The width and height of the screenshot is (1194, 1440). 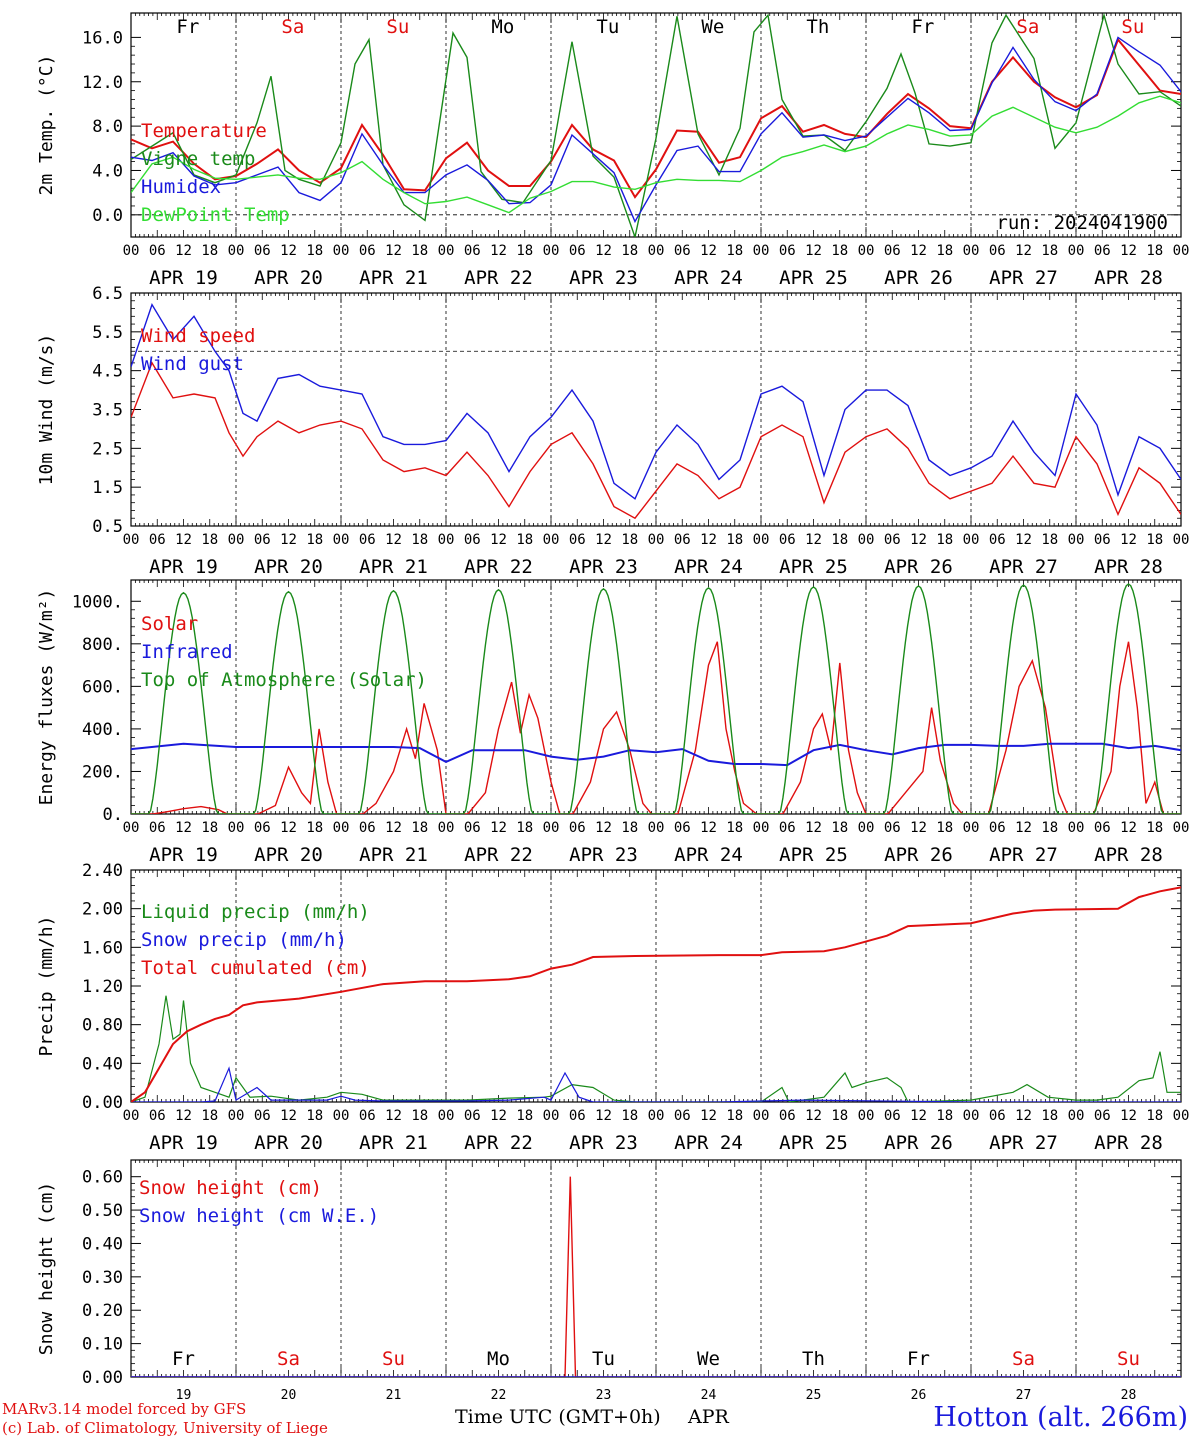 I want to click on y-tick-label: 400., so click(x=102, y=730).